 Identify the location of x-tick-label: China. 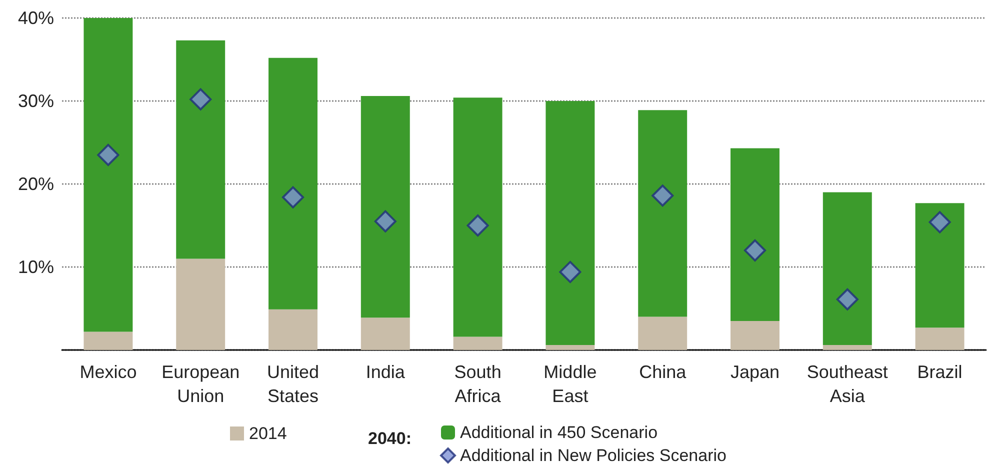
(663, 372).